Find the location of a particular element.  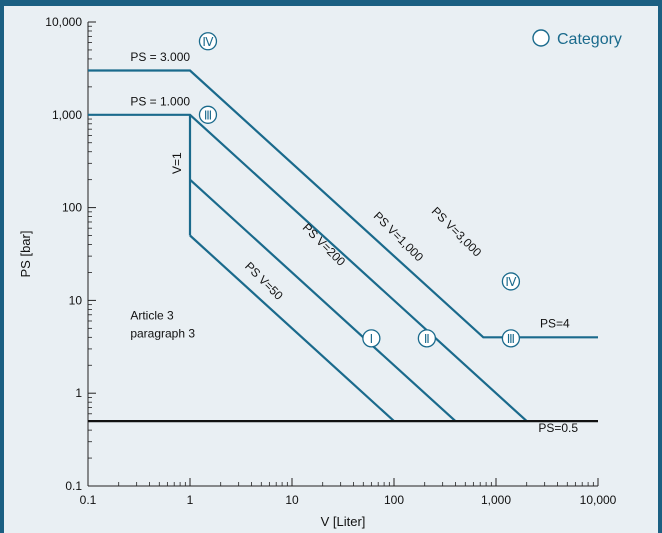

line-label: PS = 1.000 is located at coordinates (160, 101).